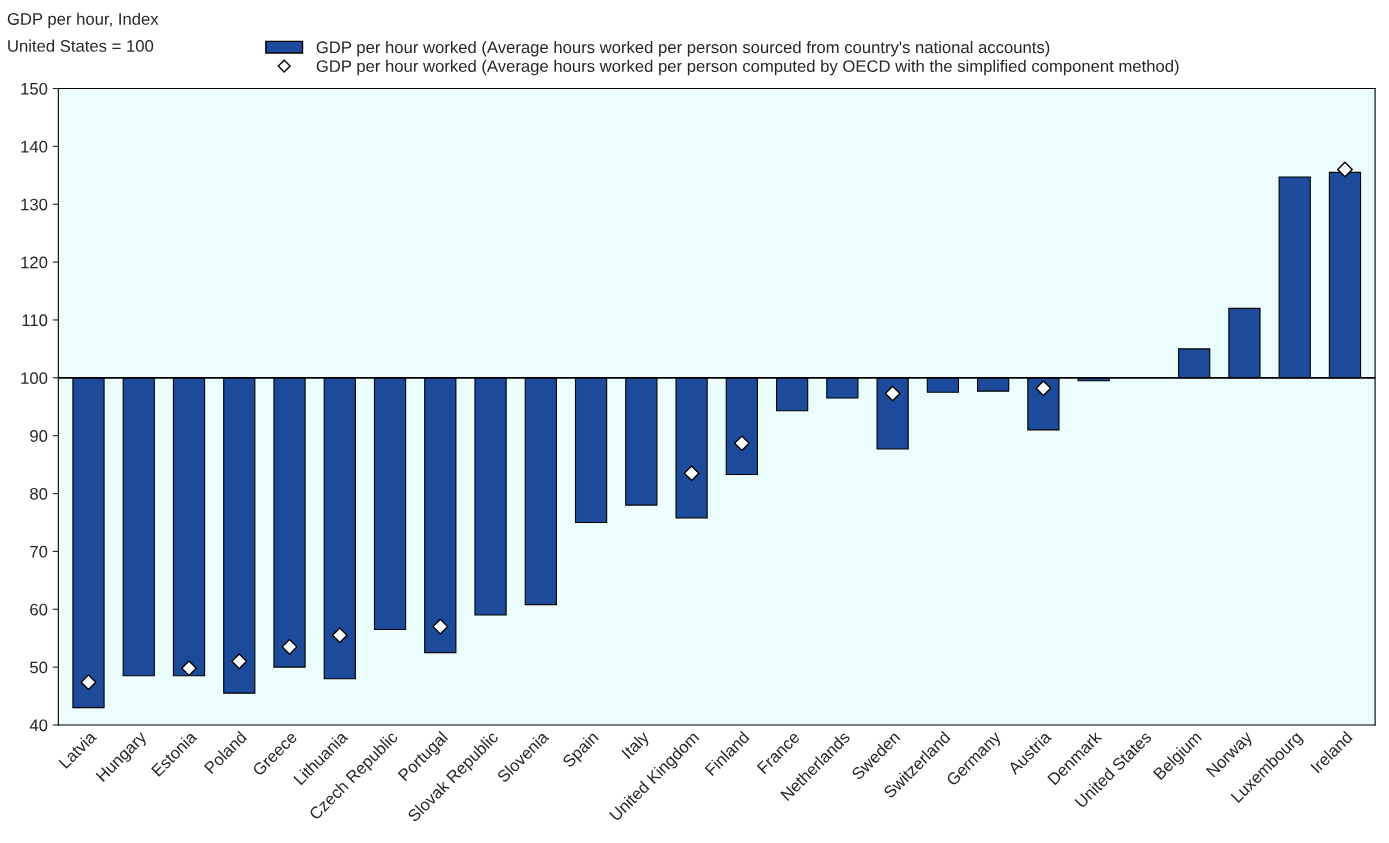  What do you see at coordinates (83, 20) in the screenshot?
I see `chart-title: GDP per hour, Index` at bounding box center [83, 20].